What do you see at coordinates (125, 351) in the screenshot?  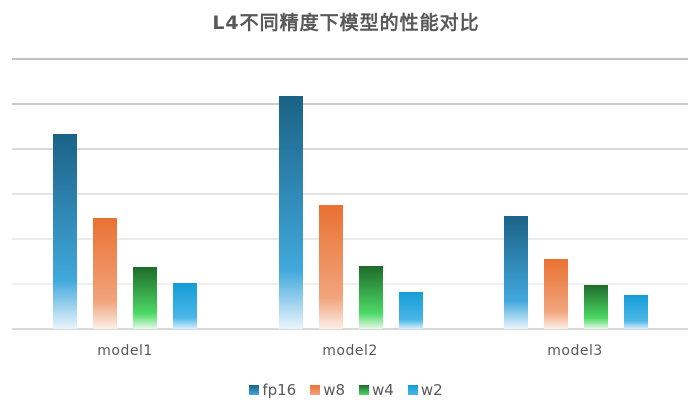 I see `x-axis-label: model1` at bounding box center [125, 351].